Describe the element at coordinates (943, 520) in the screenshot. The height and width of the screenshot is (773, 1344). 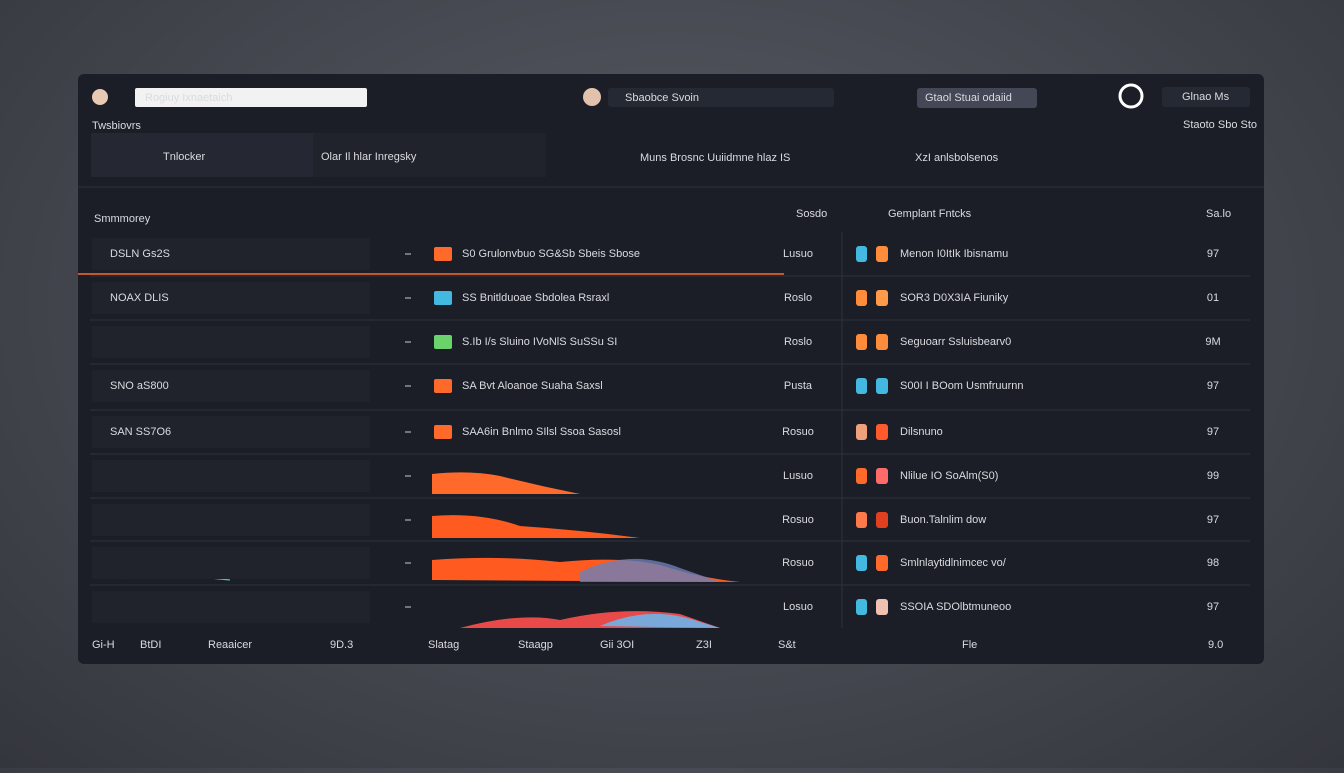
I see `row-text: Buon.Talnlim dow` at that location.